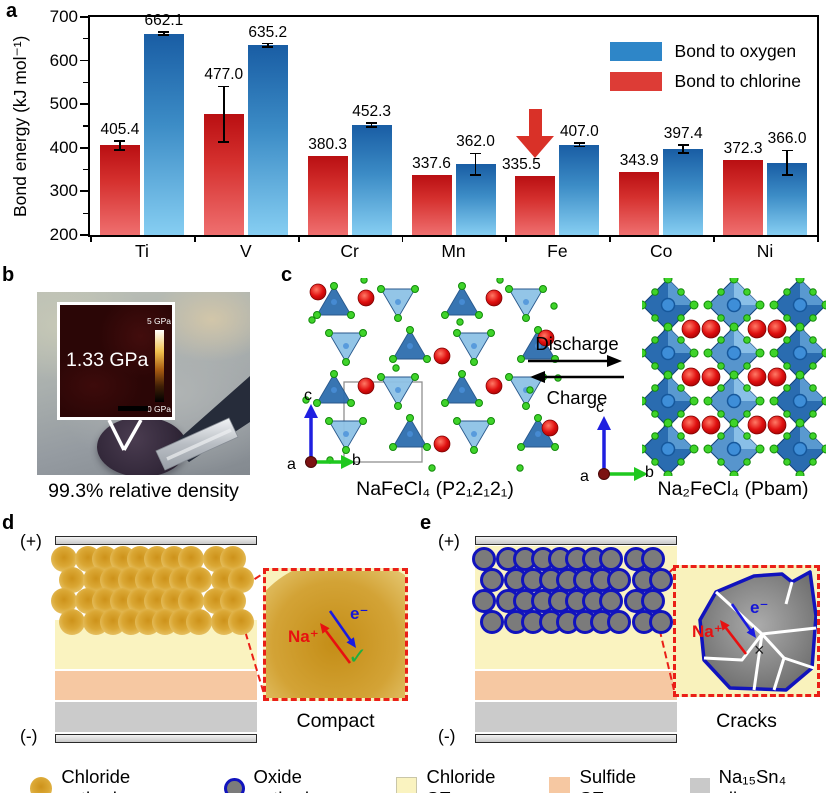 The width and height of the screenshot is (826, 793). What do you see at coordinates (72, 622) in the screenshot?
I see `chloride-cathode-particle` at bounding box center [72, 622].